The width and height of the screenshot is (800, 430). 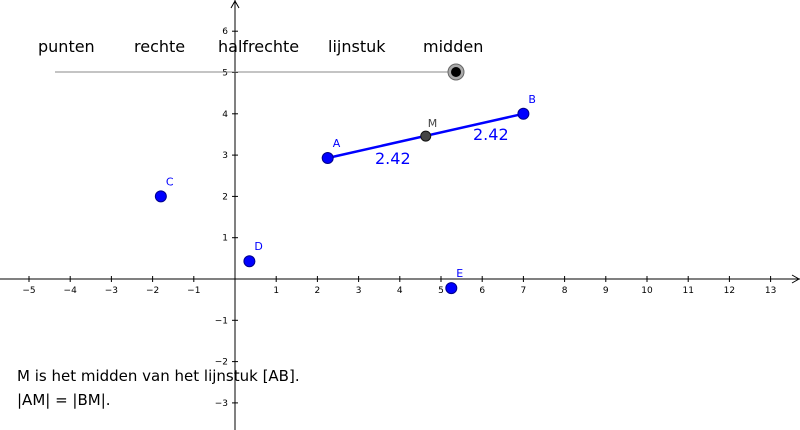 I want to click on x-tick-label: −3, so click(x=111, y=291).